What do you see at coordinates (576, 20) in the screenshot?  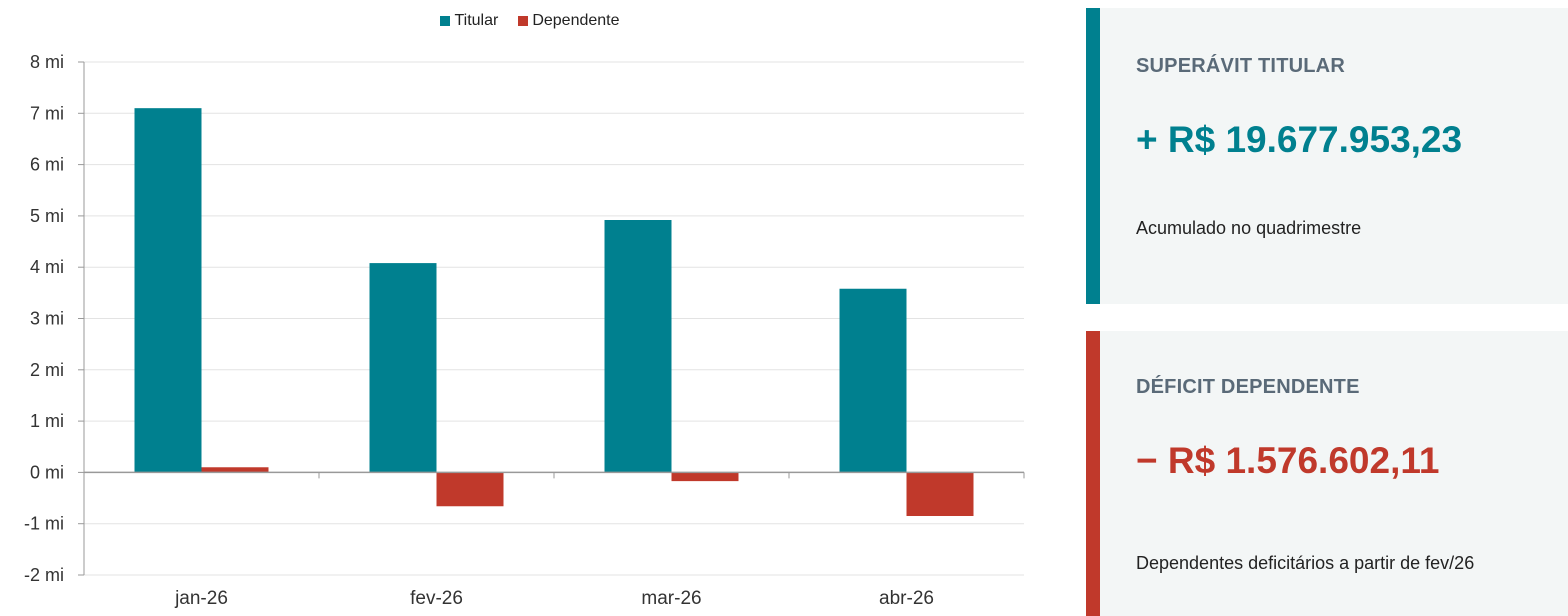 I see `legend-label-dependente: Dependente` at bounding box center [576, 20].